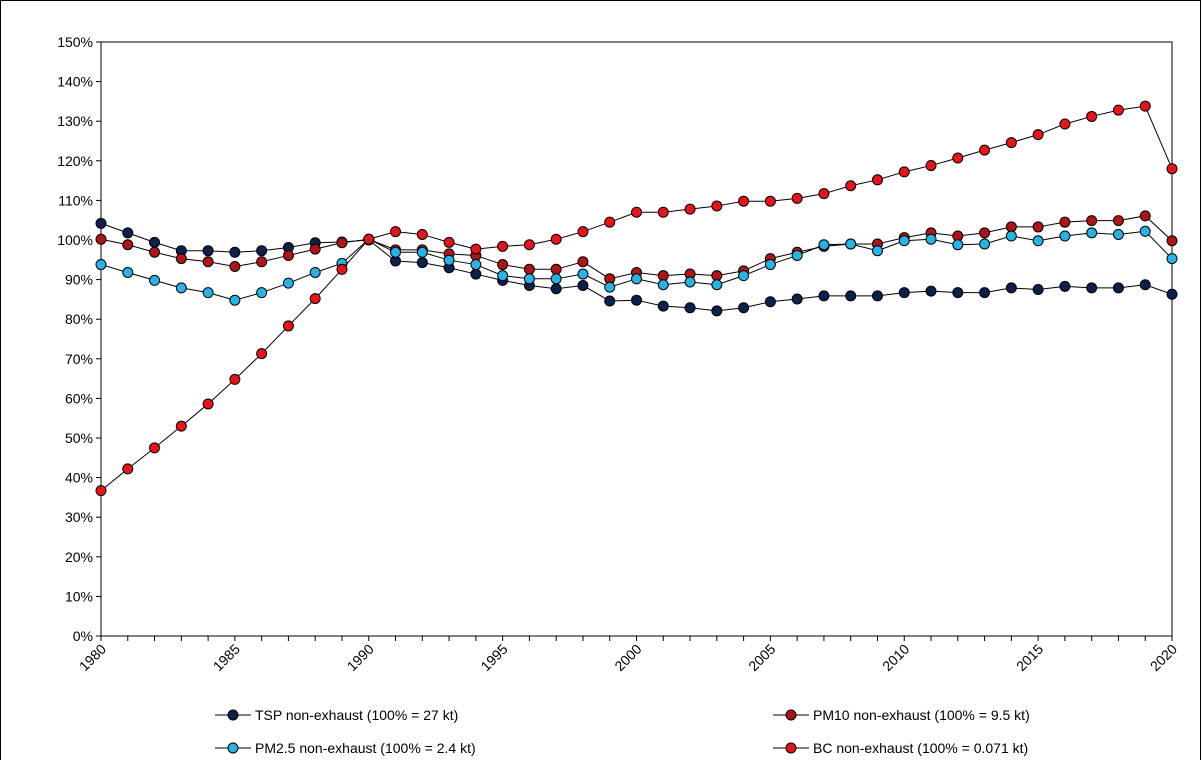 Image resolution: width=1203 pixels, height=760 pixels. I want to click on x-tick-label: 2000, so click(627, 657).